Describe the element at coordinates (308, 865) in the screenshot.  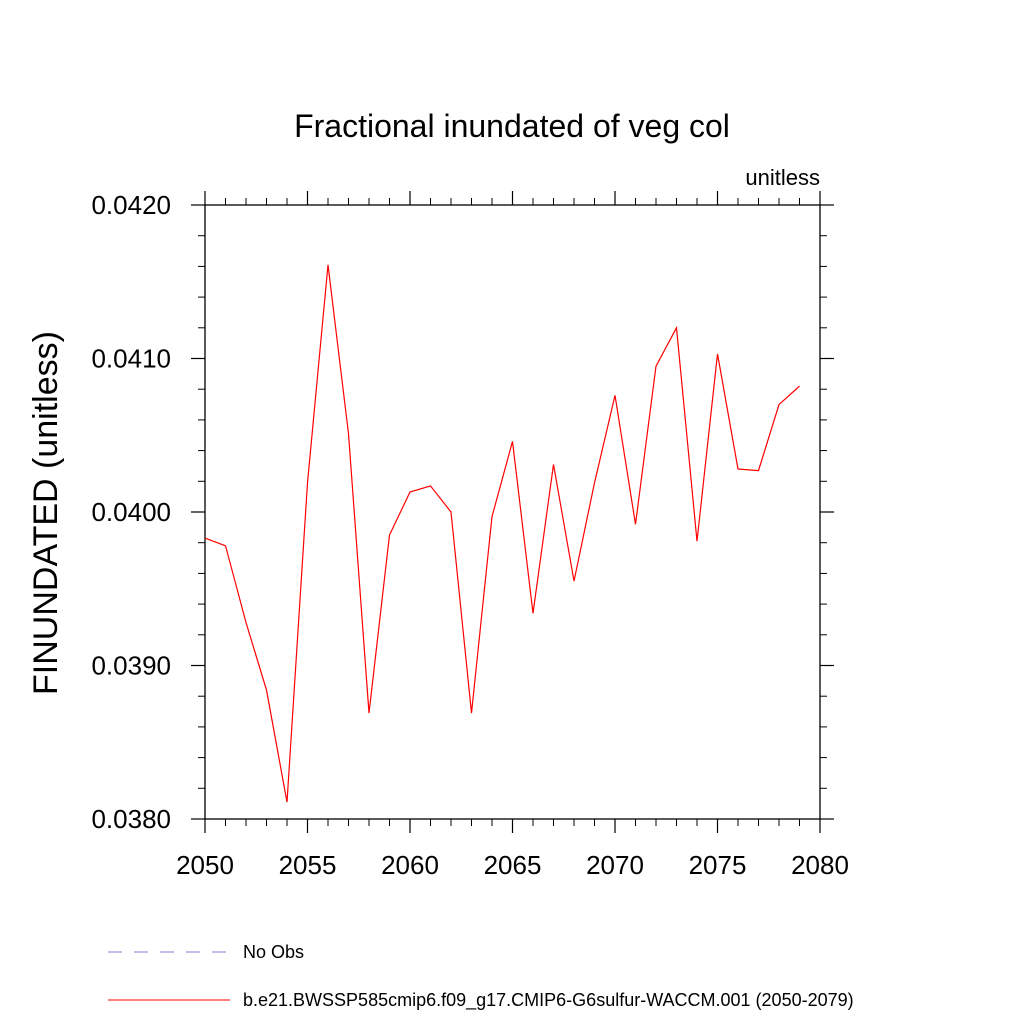
I see `x-tick-label: 2055` at that location.